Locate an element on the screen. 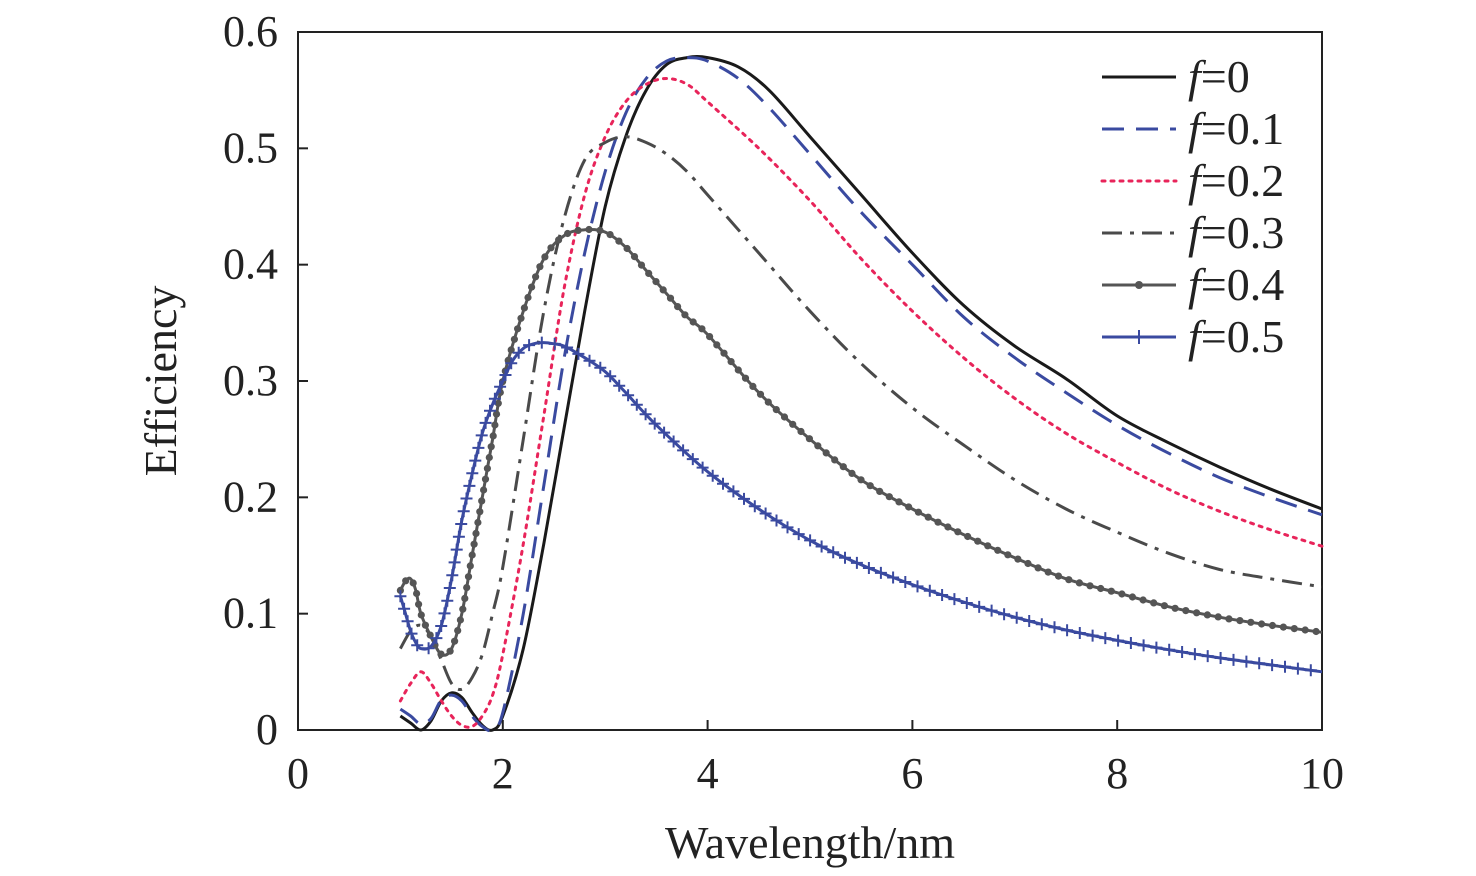 Image resolution: width=1476 pixels, height=876 pixels. y-tick-label: 0 is located at coordinates (267, 729).